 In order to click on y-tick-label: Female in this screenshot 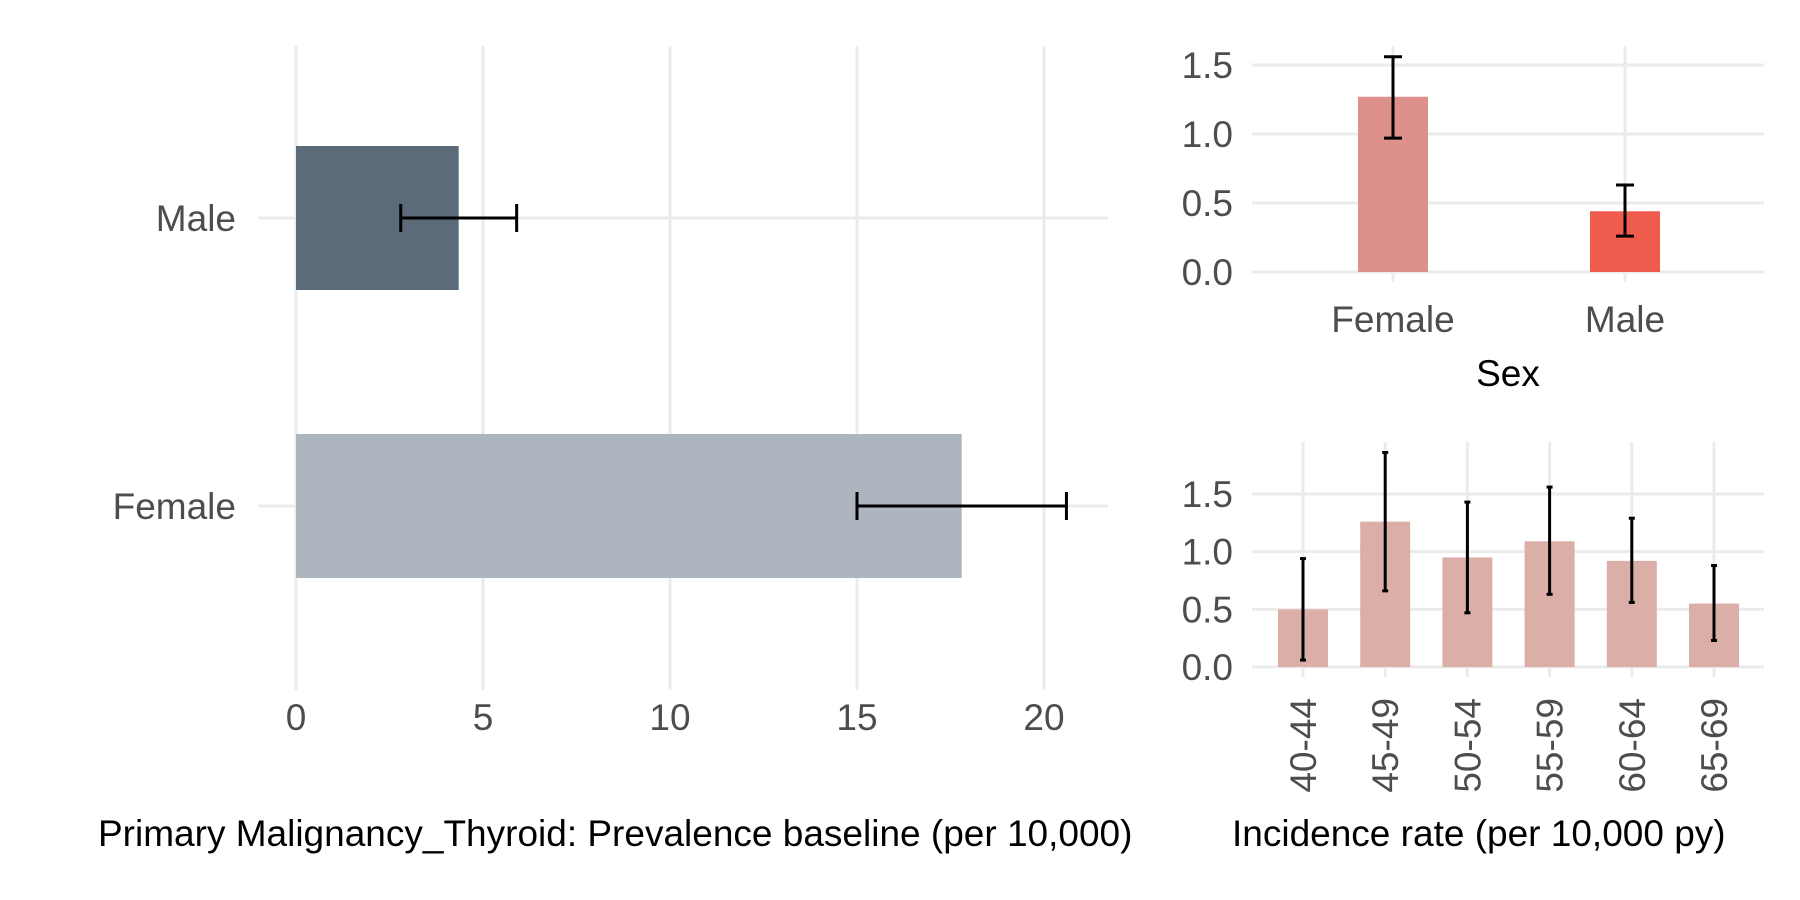, I will do `click(174, 506)`.